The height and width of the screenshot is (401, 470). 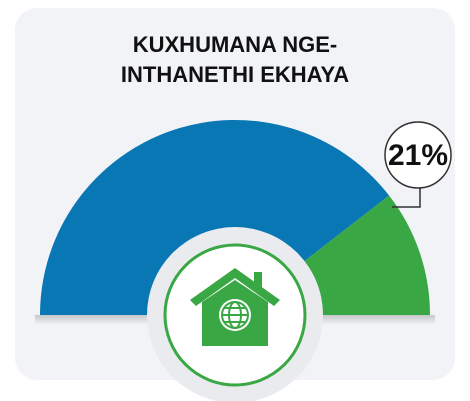 I want to click on leader-line, so click(x=406, y=198).